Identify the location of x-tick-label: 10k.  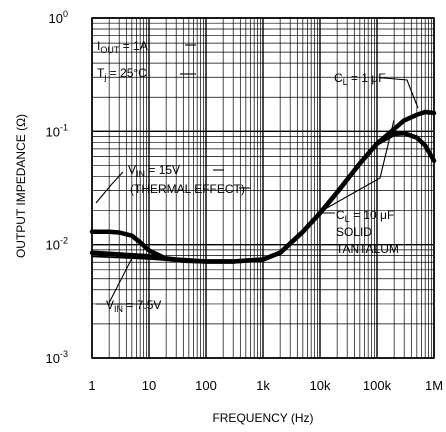
(320, 385).